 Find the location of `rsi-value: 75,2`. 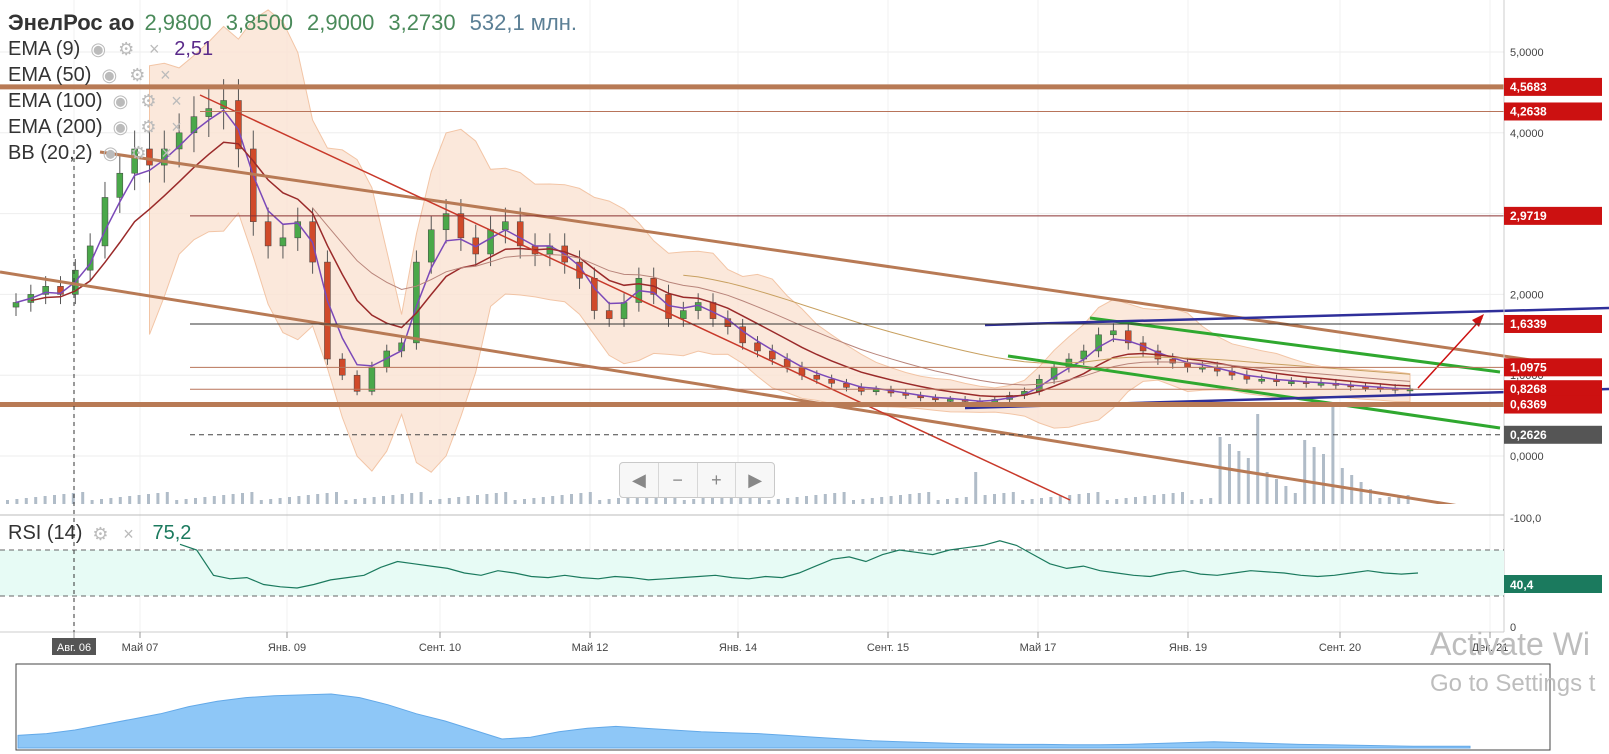

rsi-value: 75,2 is located at coordinates (172, 533).